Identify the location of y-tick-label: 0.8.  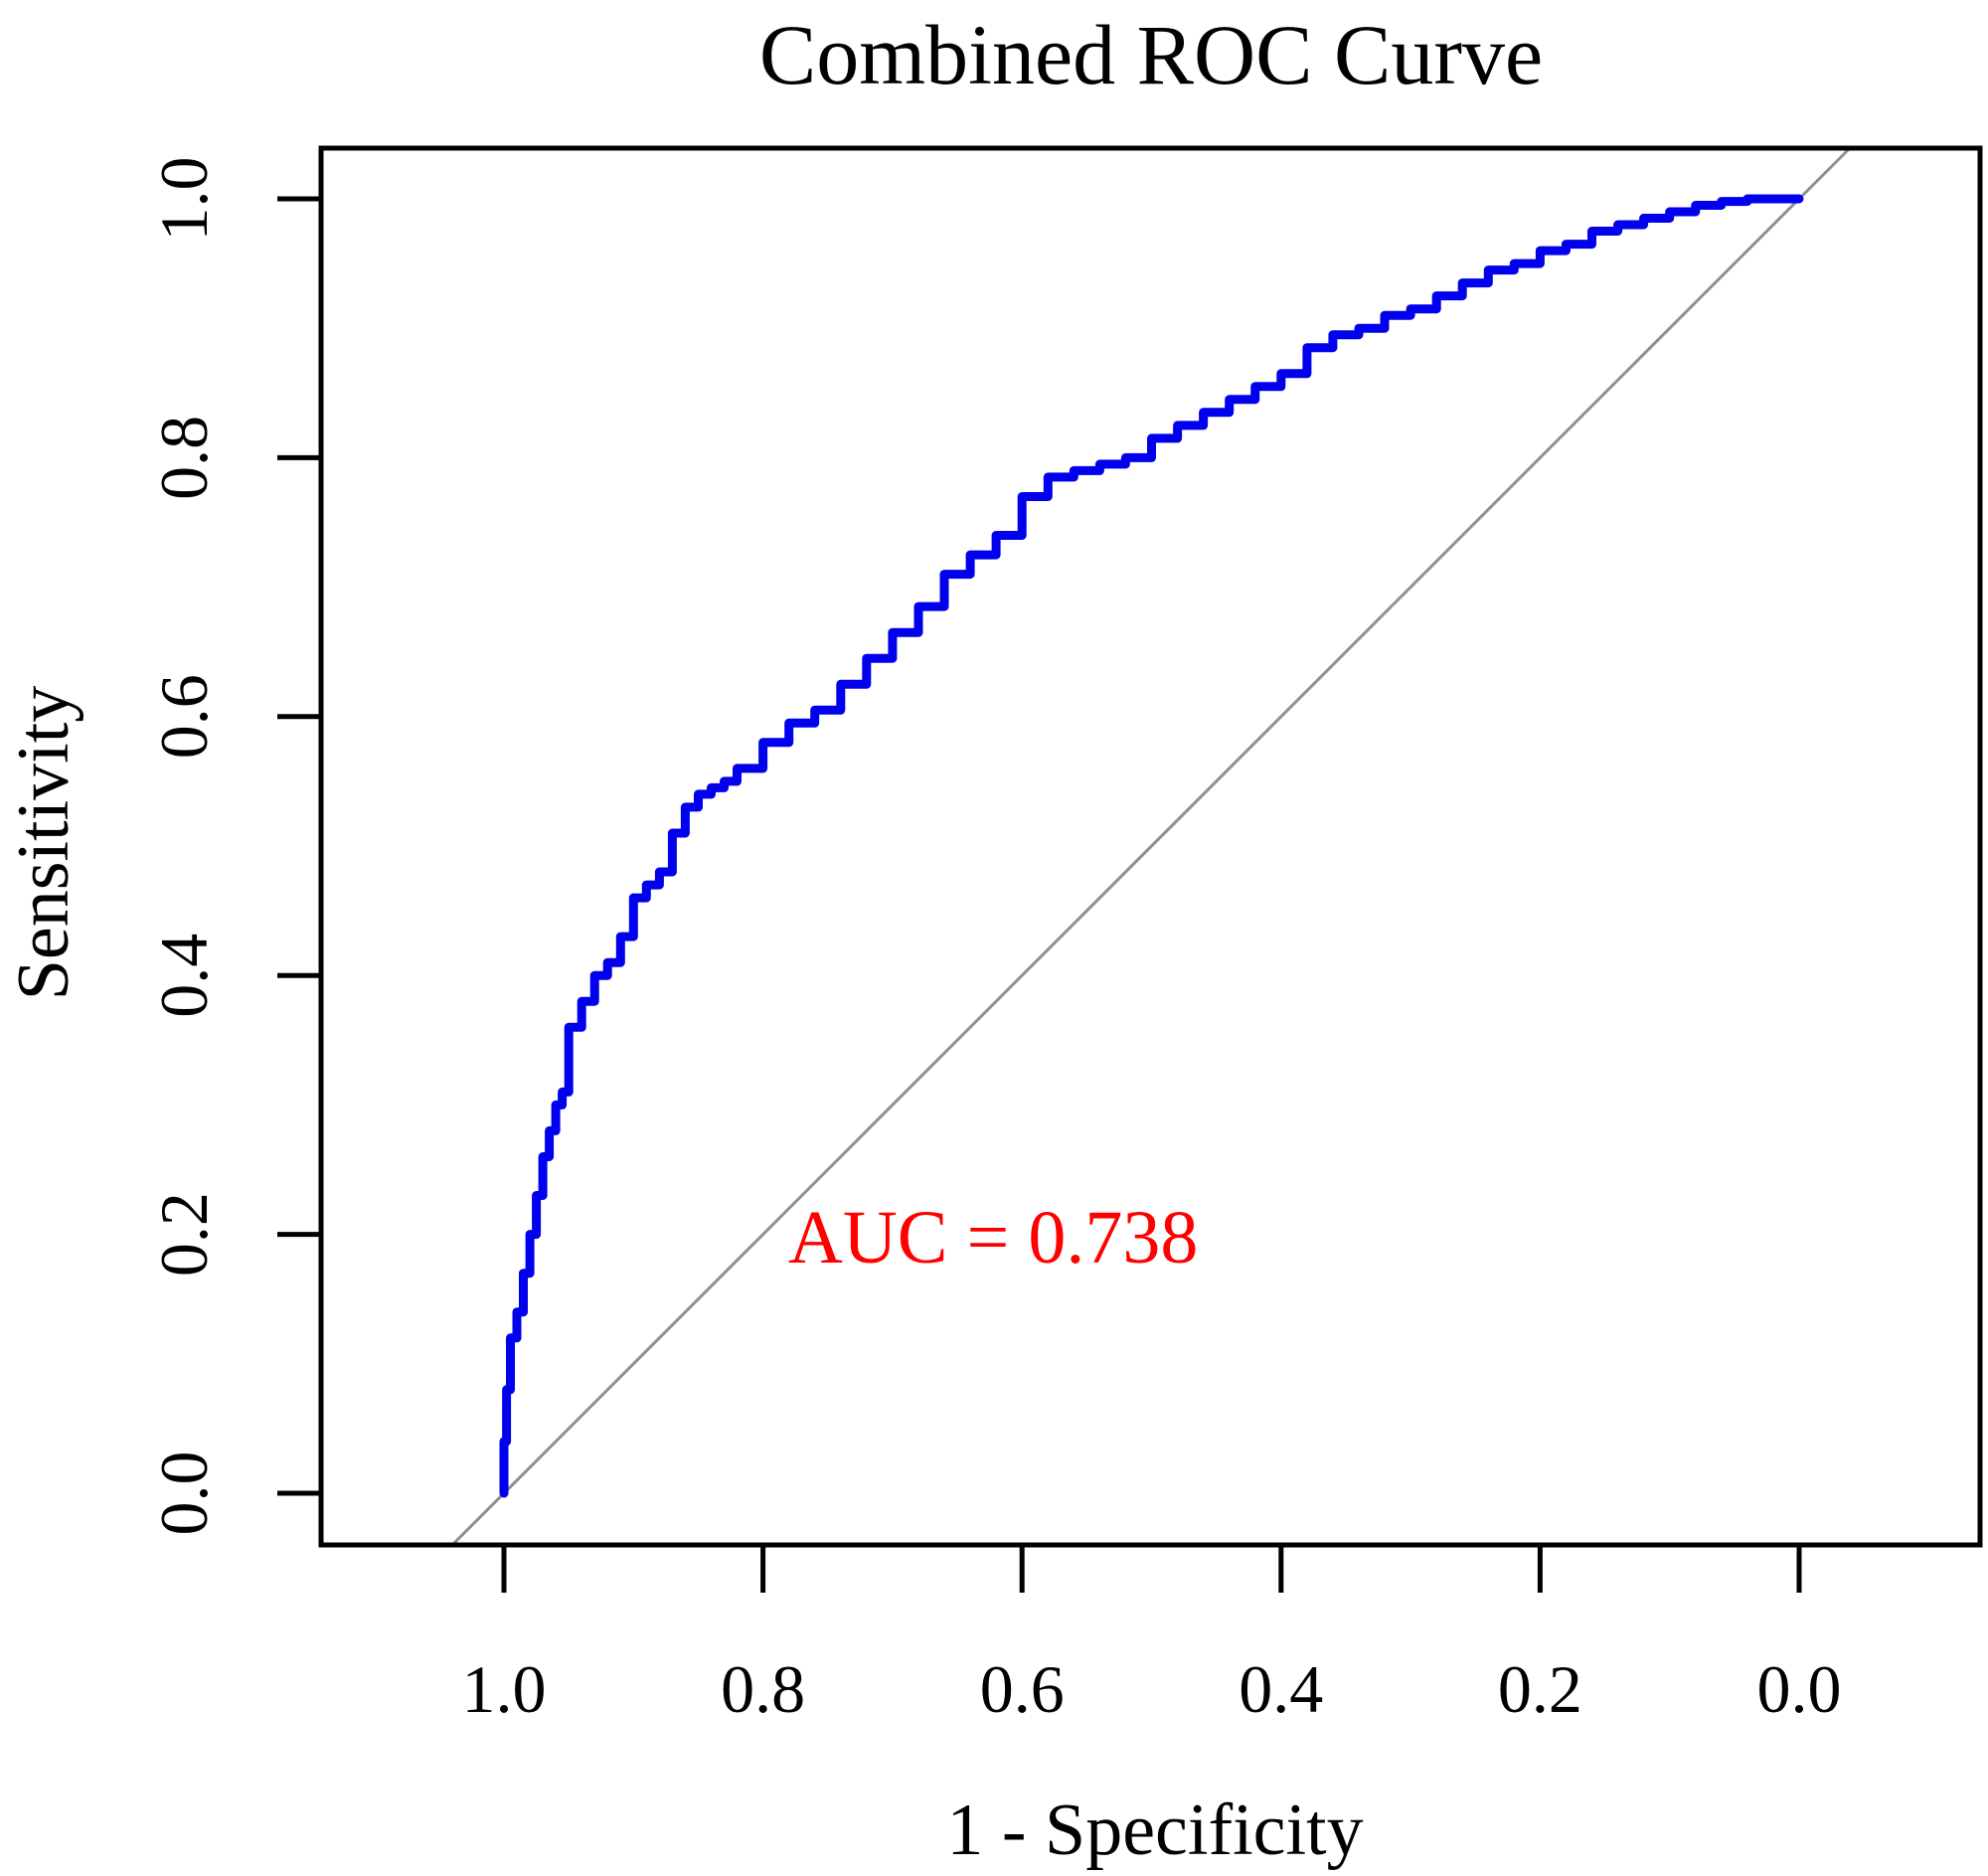
(184, 458).